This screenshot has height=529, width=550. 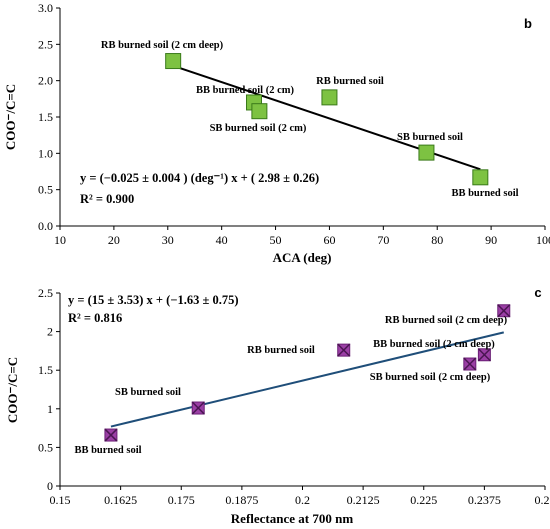 What do you see at coordinates (120, 500) in the screenshot?
I see `x-tick-label: 0.1625` at bounding box center [120, 500].